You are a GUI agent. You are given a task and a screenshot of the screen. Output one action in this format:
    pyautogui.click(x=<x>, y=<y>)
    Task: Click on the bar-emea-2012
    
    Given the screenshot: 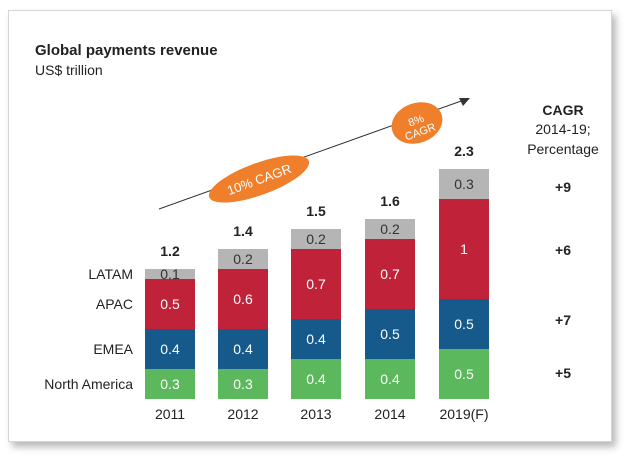 What is the action you would take?
    pyautogui.click(x=243, y=349)
    